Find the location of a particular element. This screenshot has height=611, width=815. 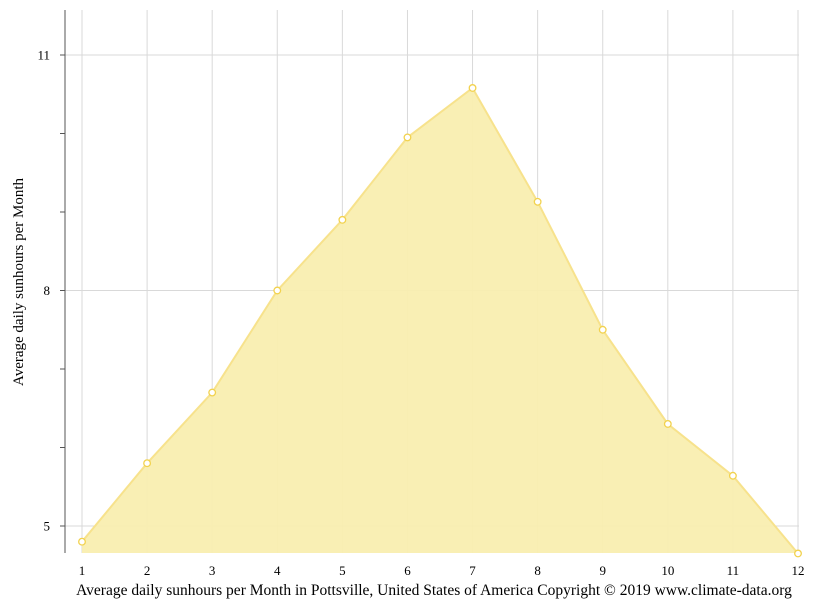

x-tick-label: 11 is located at coordinates (733, 570).